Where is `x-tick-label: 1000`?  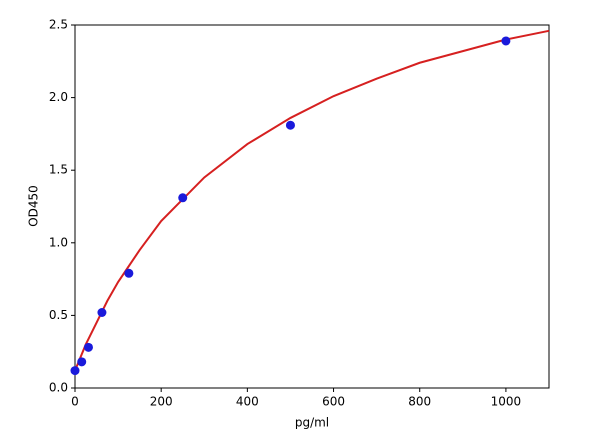 x-tick-label: 1000 is located at coordinates (506, 402).